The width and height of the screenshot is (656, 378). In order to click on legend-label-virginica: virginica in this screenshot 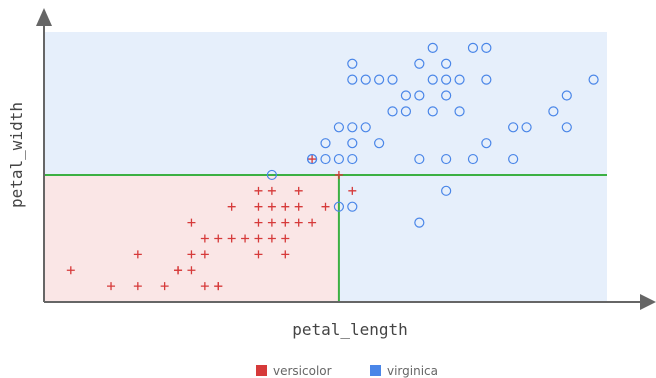, I will do `click(412, 371)`.